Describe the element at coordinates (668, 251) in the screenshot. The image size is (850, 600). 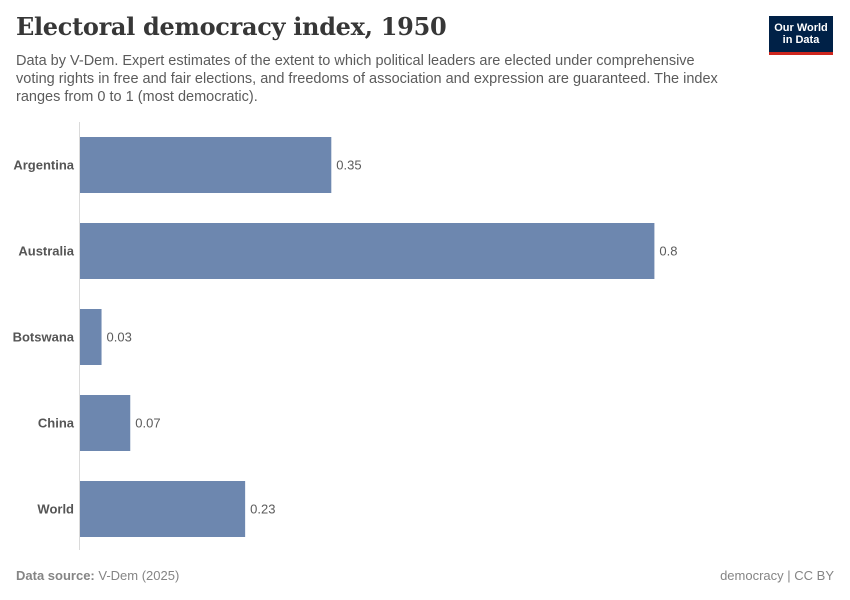
I see `value-label-australia: 0.8` at that location.